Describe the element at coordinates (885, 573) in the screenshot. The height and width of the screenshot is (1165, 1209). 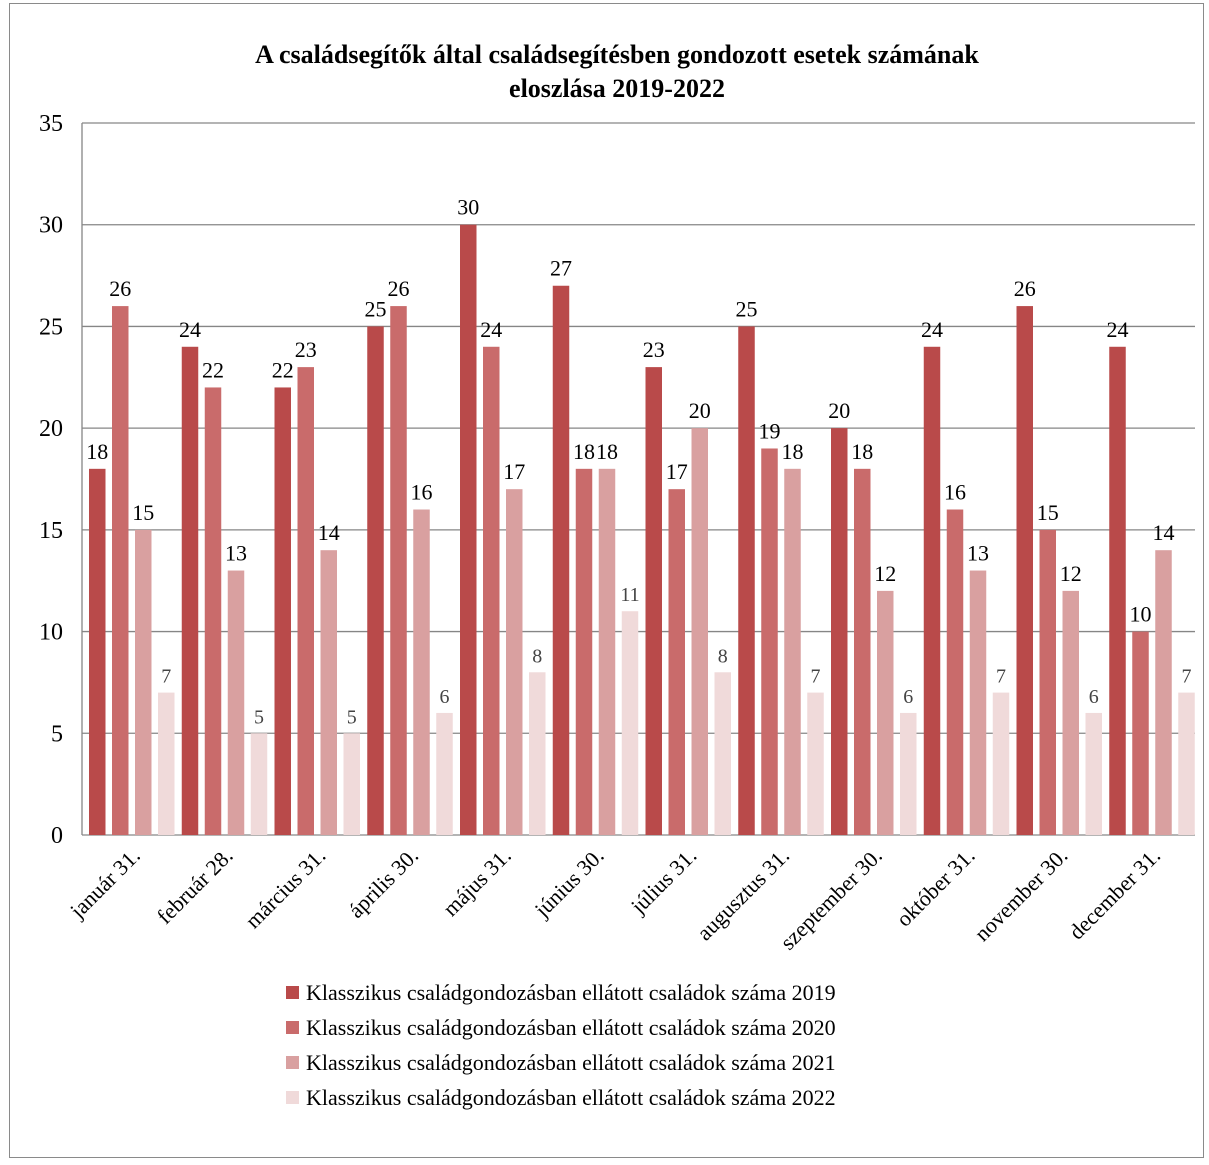
I see `data-label: 12` at that location.